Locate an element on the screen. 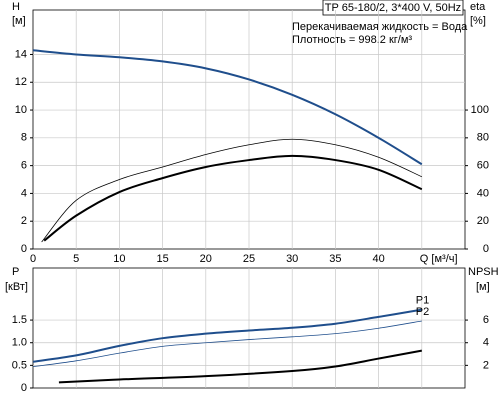 This screenshot has width=500, height=405. x-tick-label: 40 is located at coordinates (378, 259).